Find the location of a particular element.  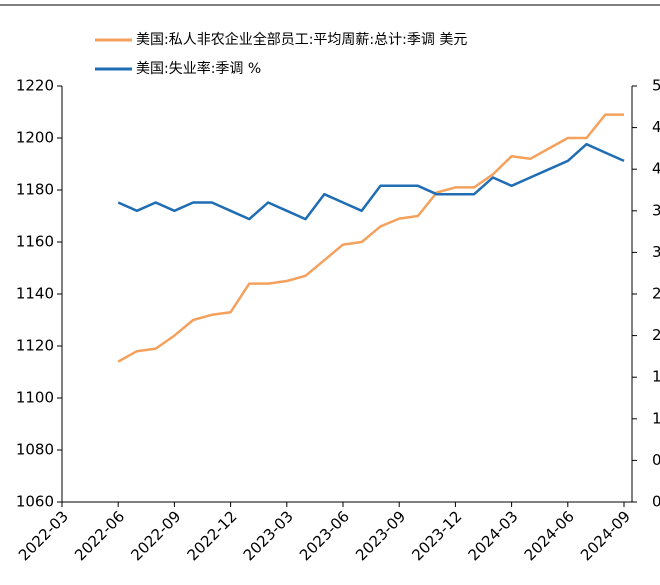

x-tick-label: 2024-09 is located at coordinates (605, 535).